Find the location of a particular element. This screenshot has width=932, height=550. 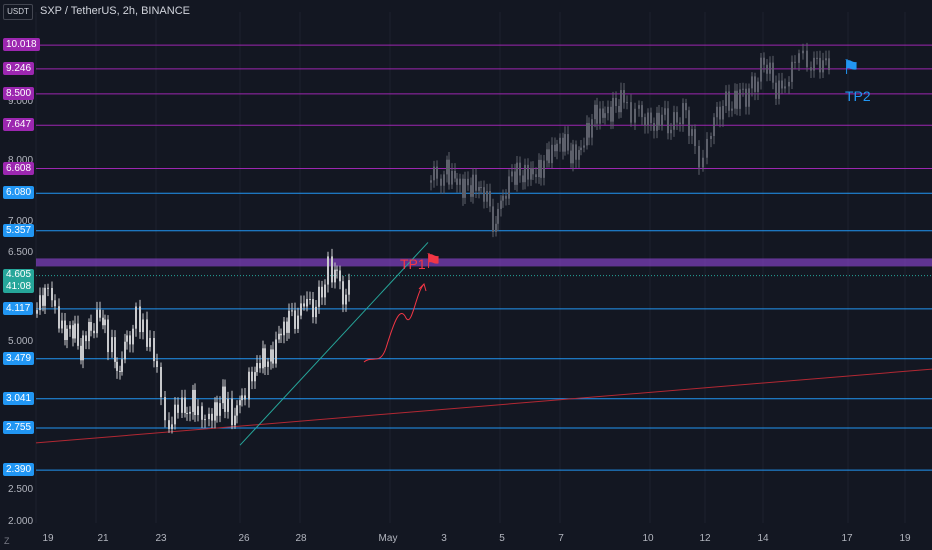

time-tick: 3 is located at coordinates (444, 538).